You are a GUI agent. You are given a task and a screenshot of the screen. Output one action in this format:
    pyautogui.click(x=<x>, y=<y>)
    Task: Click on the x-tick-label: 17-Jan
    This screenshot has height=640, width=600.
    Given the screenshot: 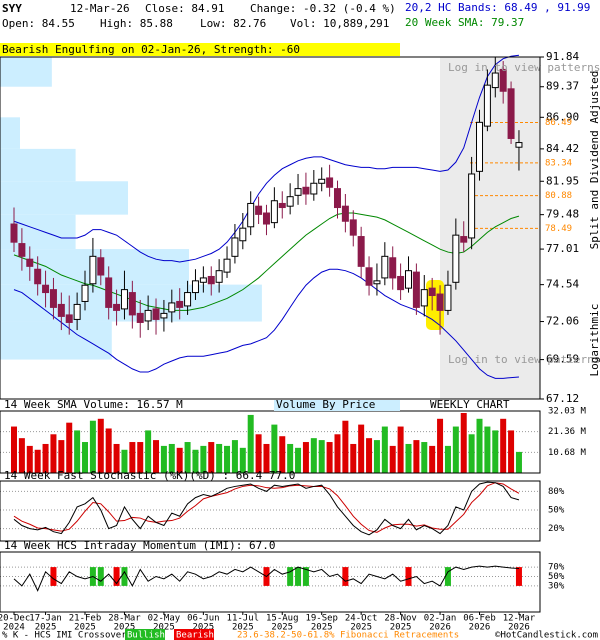 What is the action you would take?
    pyautogui.click(x=45, y=619)
    